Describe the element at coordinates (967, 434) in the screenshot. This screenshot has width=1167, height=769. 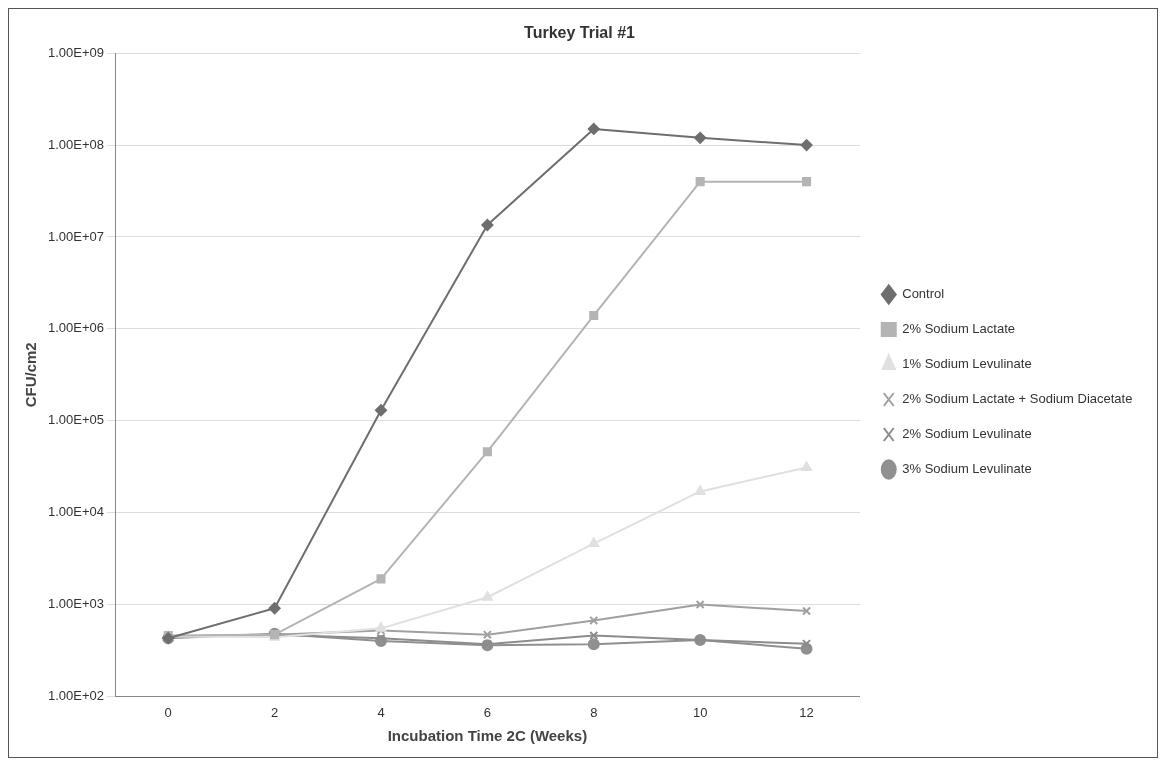
I see `legend-label: 2% Sodium Levulinate` at that location.